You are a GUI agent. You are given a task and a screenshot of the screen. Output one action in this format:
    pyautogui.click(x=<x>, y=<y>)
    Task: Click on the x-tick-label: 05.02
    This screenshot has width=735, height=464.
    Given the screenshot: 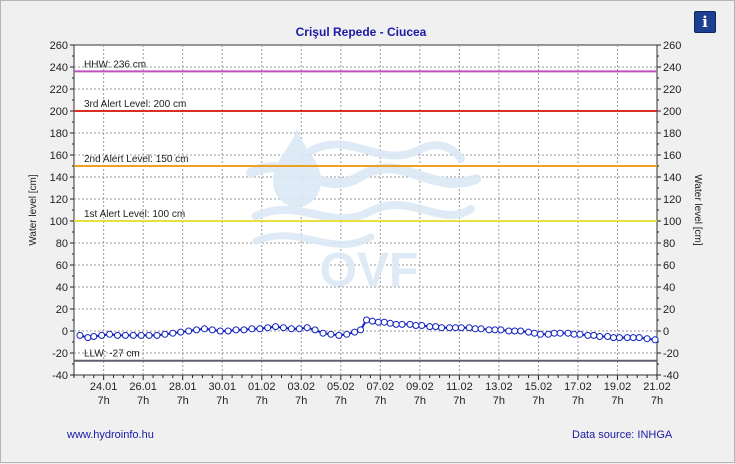 What is the action you would take?
    pyautogui.click(x=341, y=387)
    